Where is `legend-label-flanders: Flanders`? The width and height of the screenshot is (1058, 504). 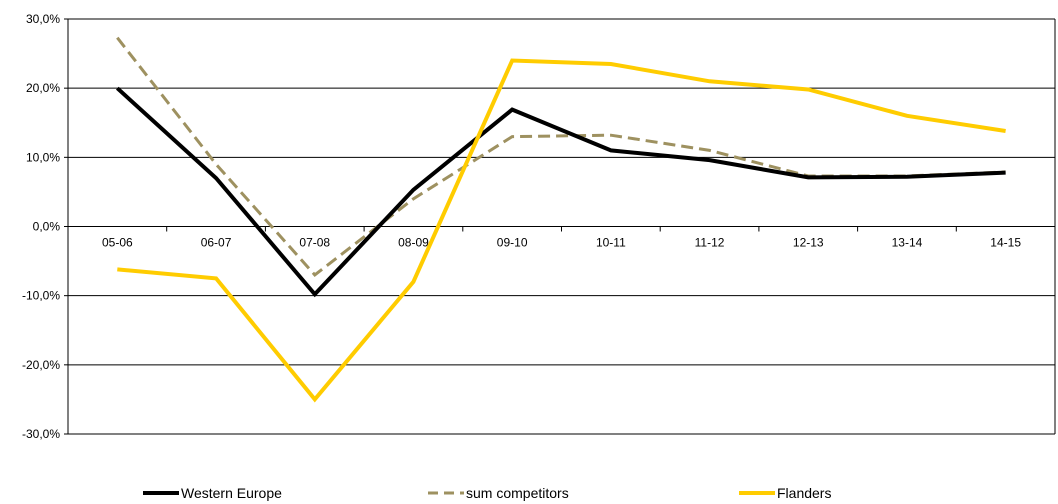 legend-label-flanders: Flanders is located at coordinates (804, 493).